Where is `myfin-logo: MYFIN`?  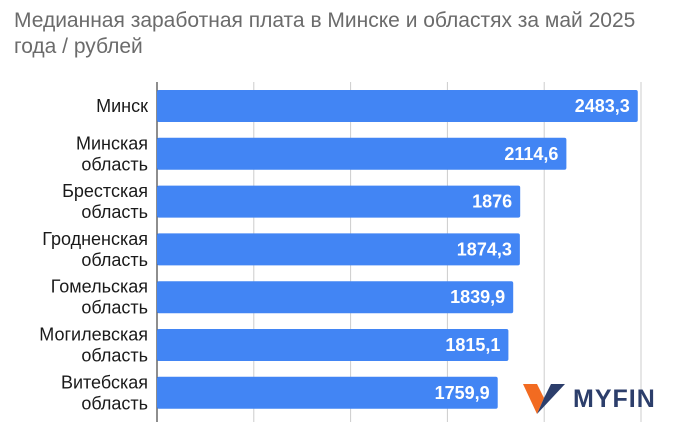
myfin-logo: MYFIN is located at coordinates (598, 399).